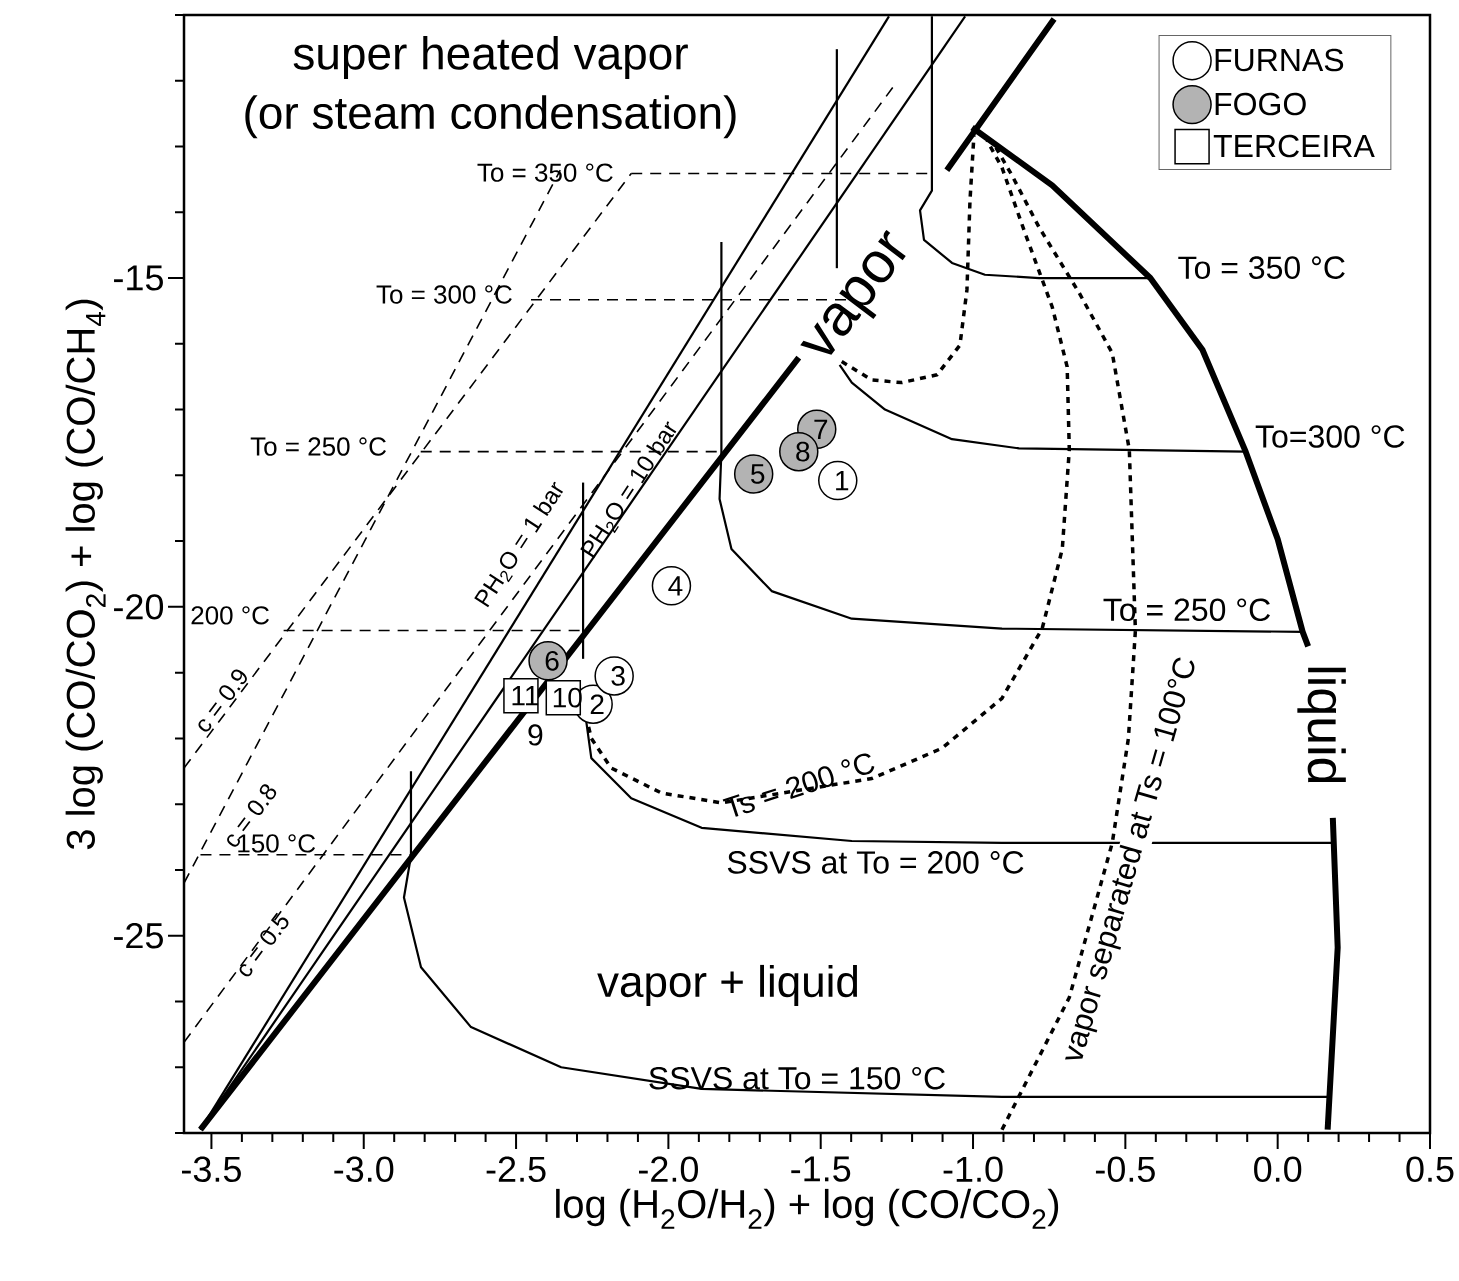 This screenshot has width=1459, height=1281. I want to click on x-tick-label: -2.5, so click(516, 1169).